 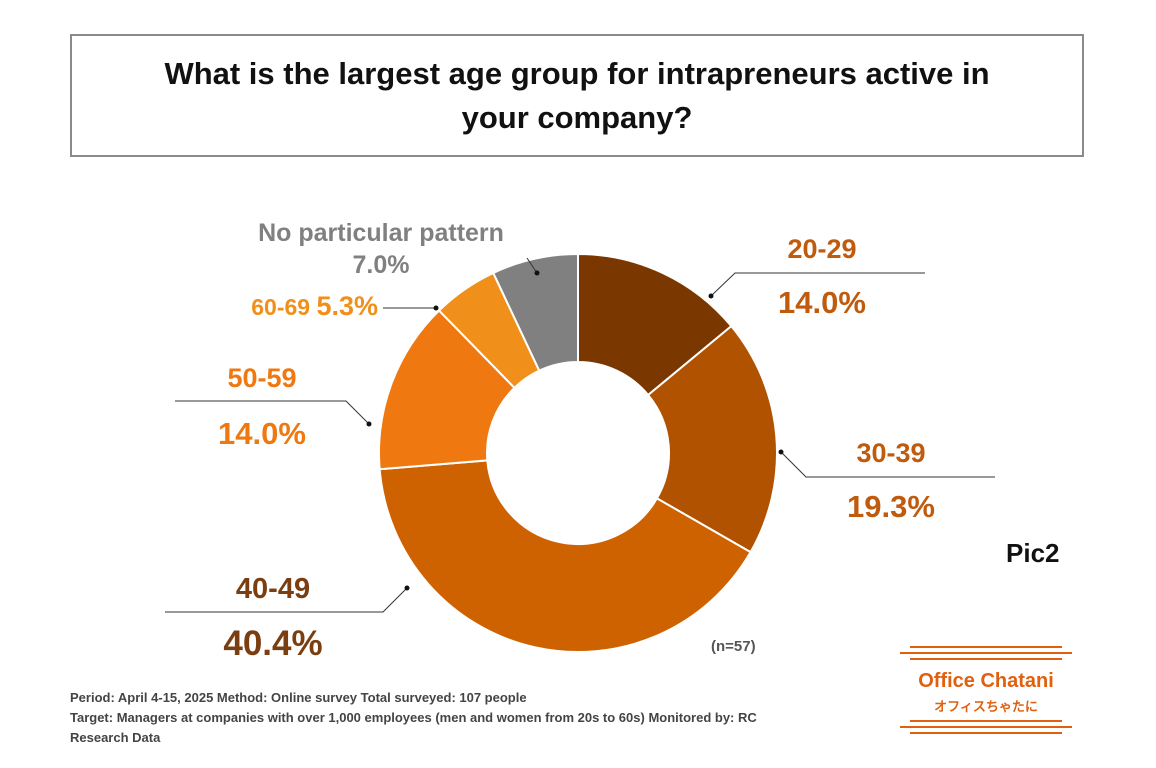 I want to click on footnote-line-3: Research Data, so click(x=115, y=737).